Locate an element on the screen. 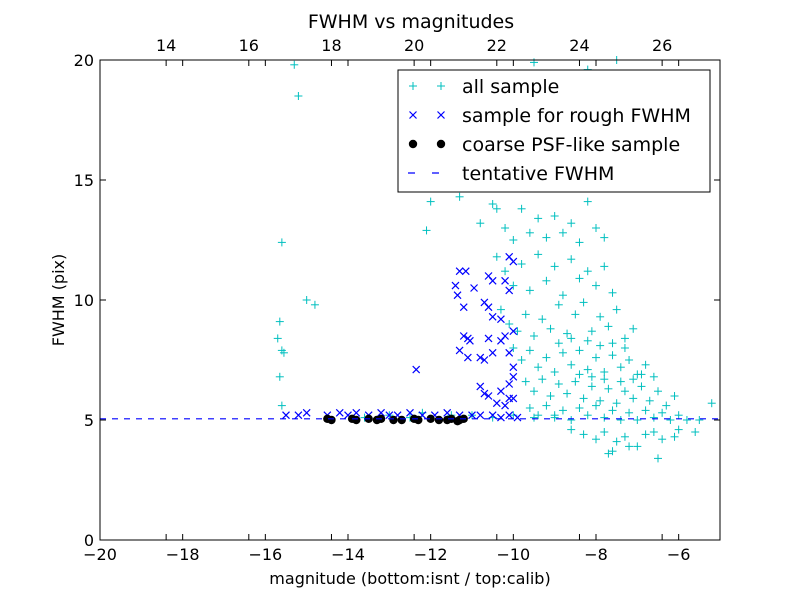  top-tick-label-0: 14 is located at coordinates (166, 45).